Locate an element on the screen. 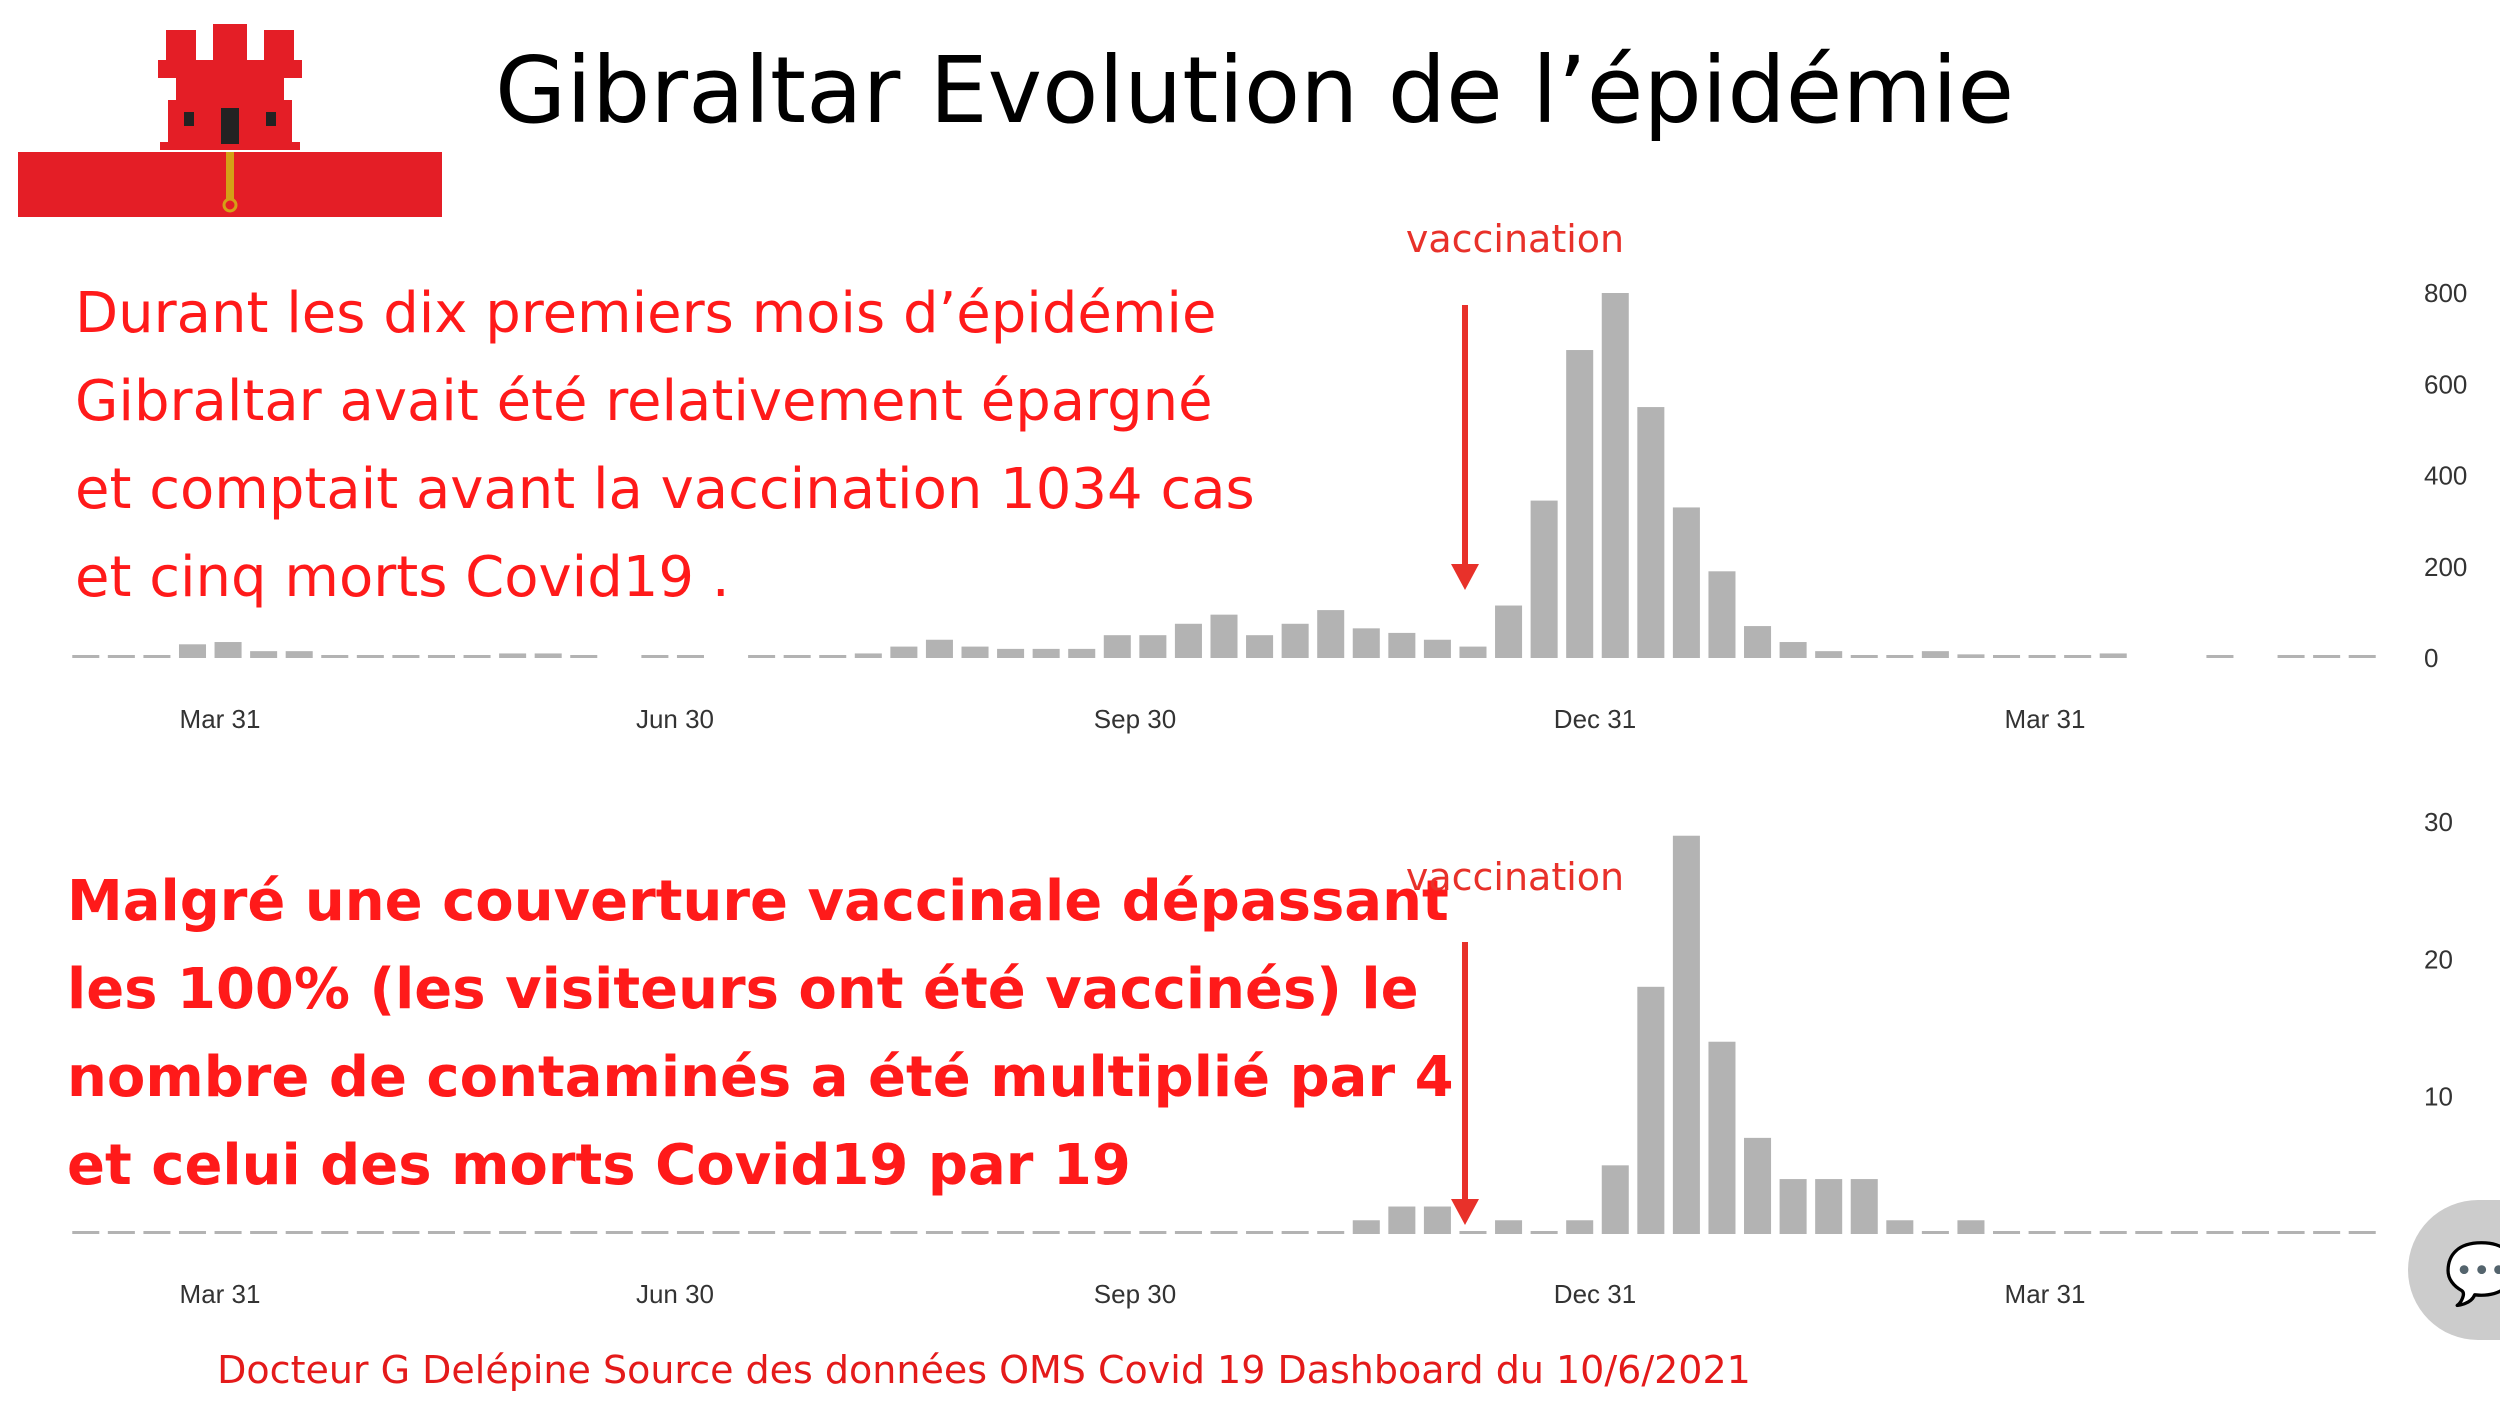  y-tick-label: 600 is located at coordinates (2445, 384).